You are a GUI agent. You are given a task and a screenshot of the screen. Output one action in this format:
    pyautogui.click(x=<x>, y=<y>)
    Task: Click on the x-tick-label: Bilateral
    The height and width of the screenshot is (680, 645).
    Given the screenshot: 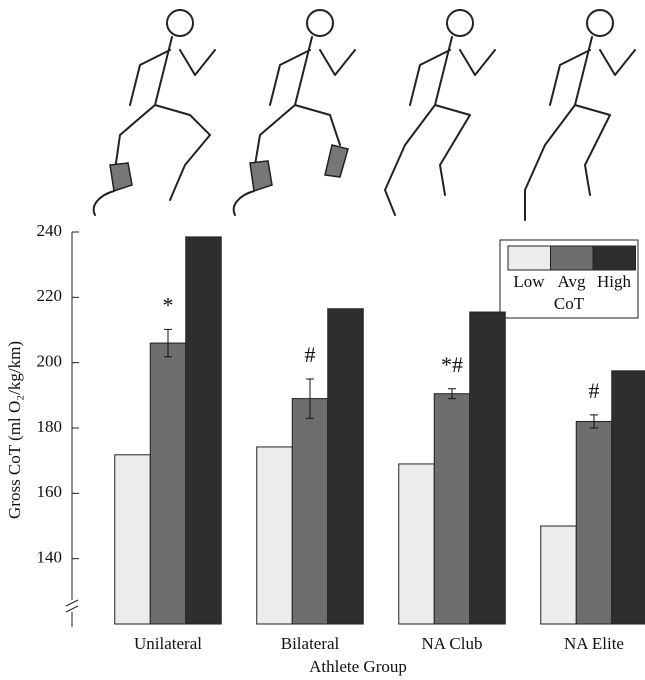 What is the action you would take?
    pyautogui.click(x=310, y=643)
    